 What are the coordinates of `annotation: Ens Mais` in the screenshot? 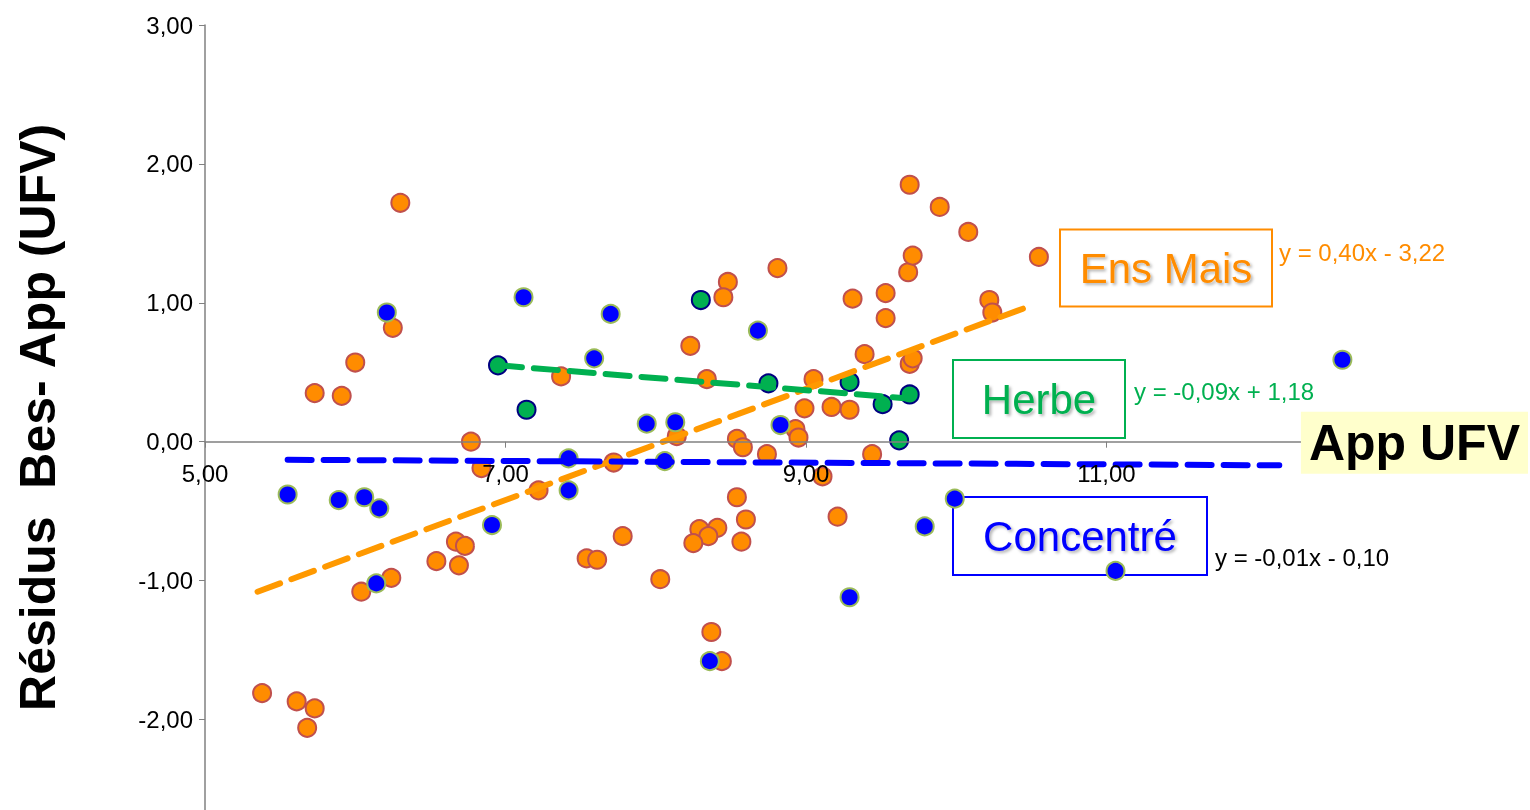 It's located at (1166, 268).